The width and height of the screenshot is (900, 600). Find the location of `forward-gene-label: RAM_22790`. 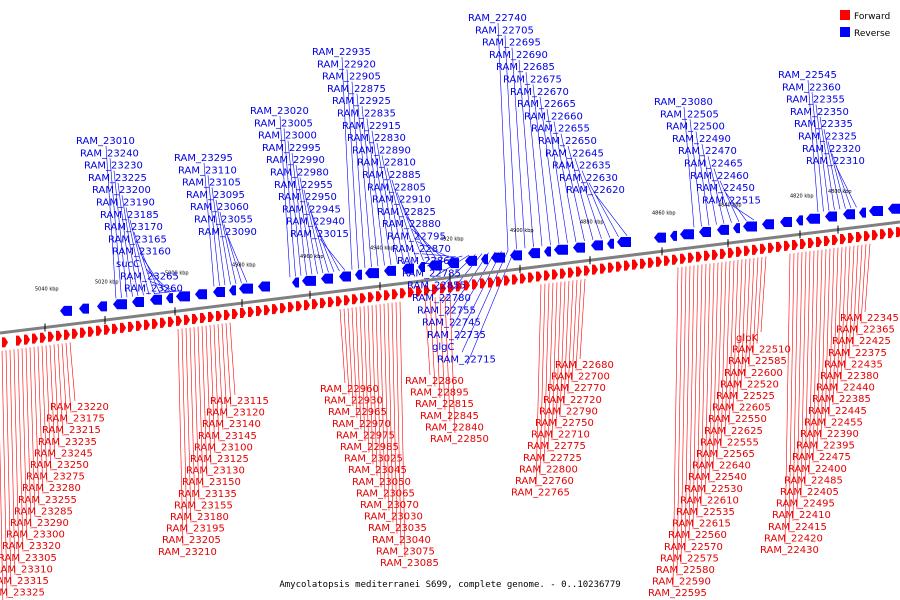

forward-gene-label: RAM_22790 is located at coordinates (568, 411).